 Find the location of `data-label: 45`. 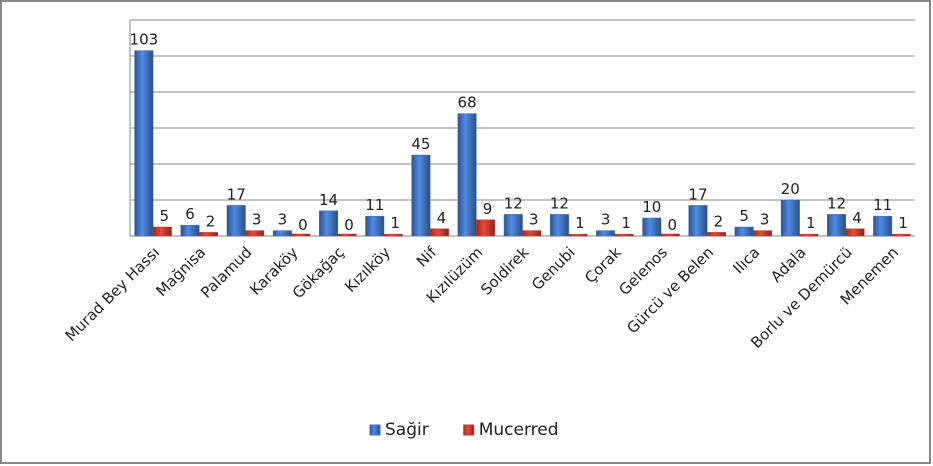

data-label: 45 is located at coordinates (420, 144).